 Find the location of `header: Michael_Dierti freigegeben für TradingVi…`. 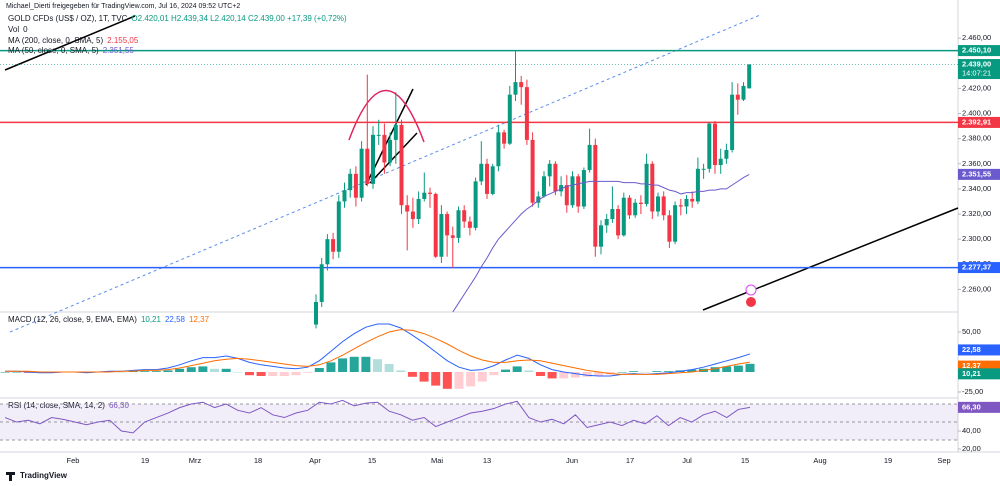

header: Michael_Dierti freigegeben für TradingVi… is located at coordinates (123, 6).